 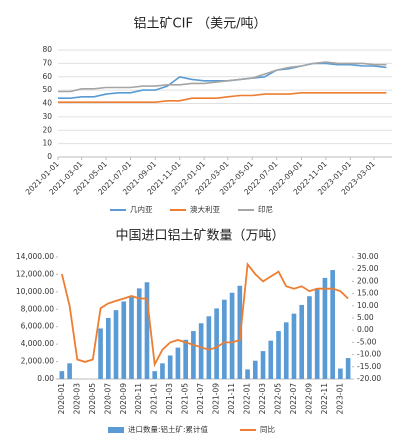 I want to click on y2-tick-label: 30.00, so click(x=368, y=256).